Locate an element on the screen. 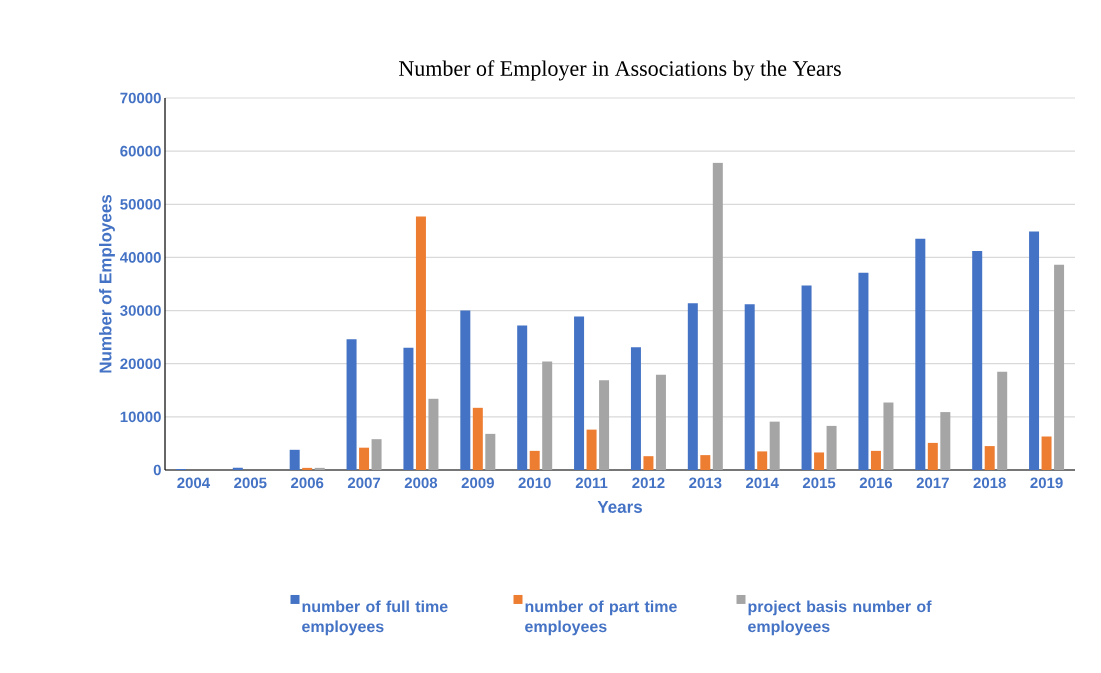  x-tick-label: 2005 is located at coordinates (250, 483).